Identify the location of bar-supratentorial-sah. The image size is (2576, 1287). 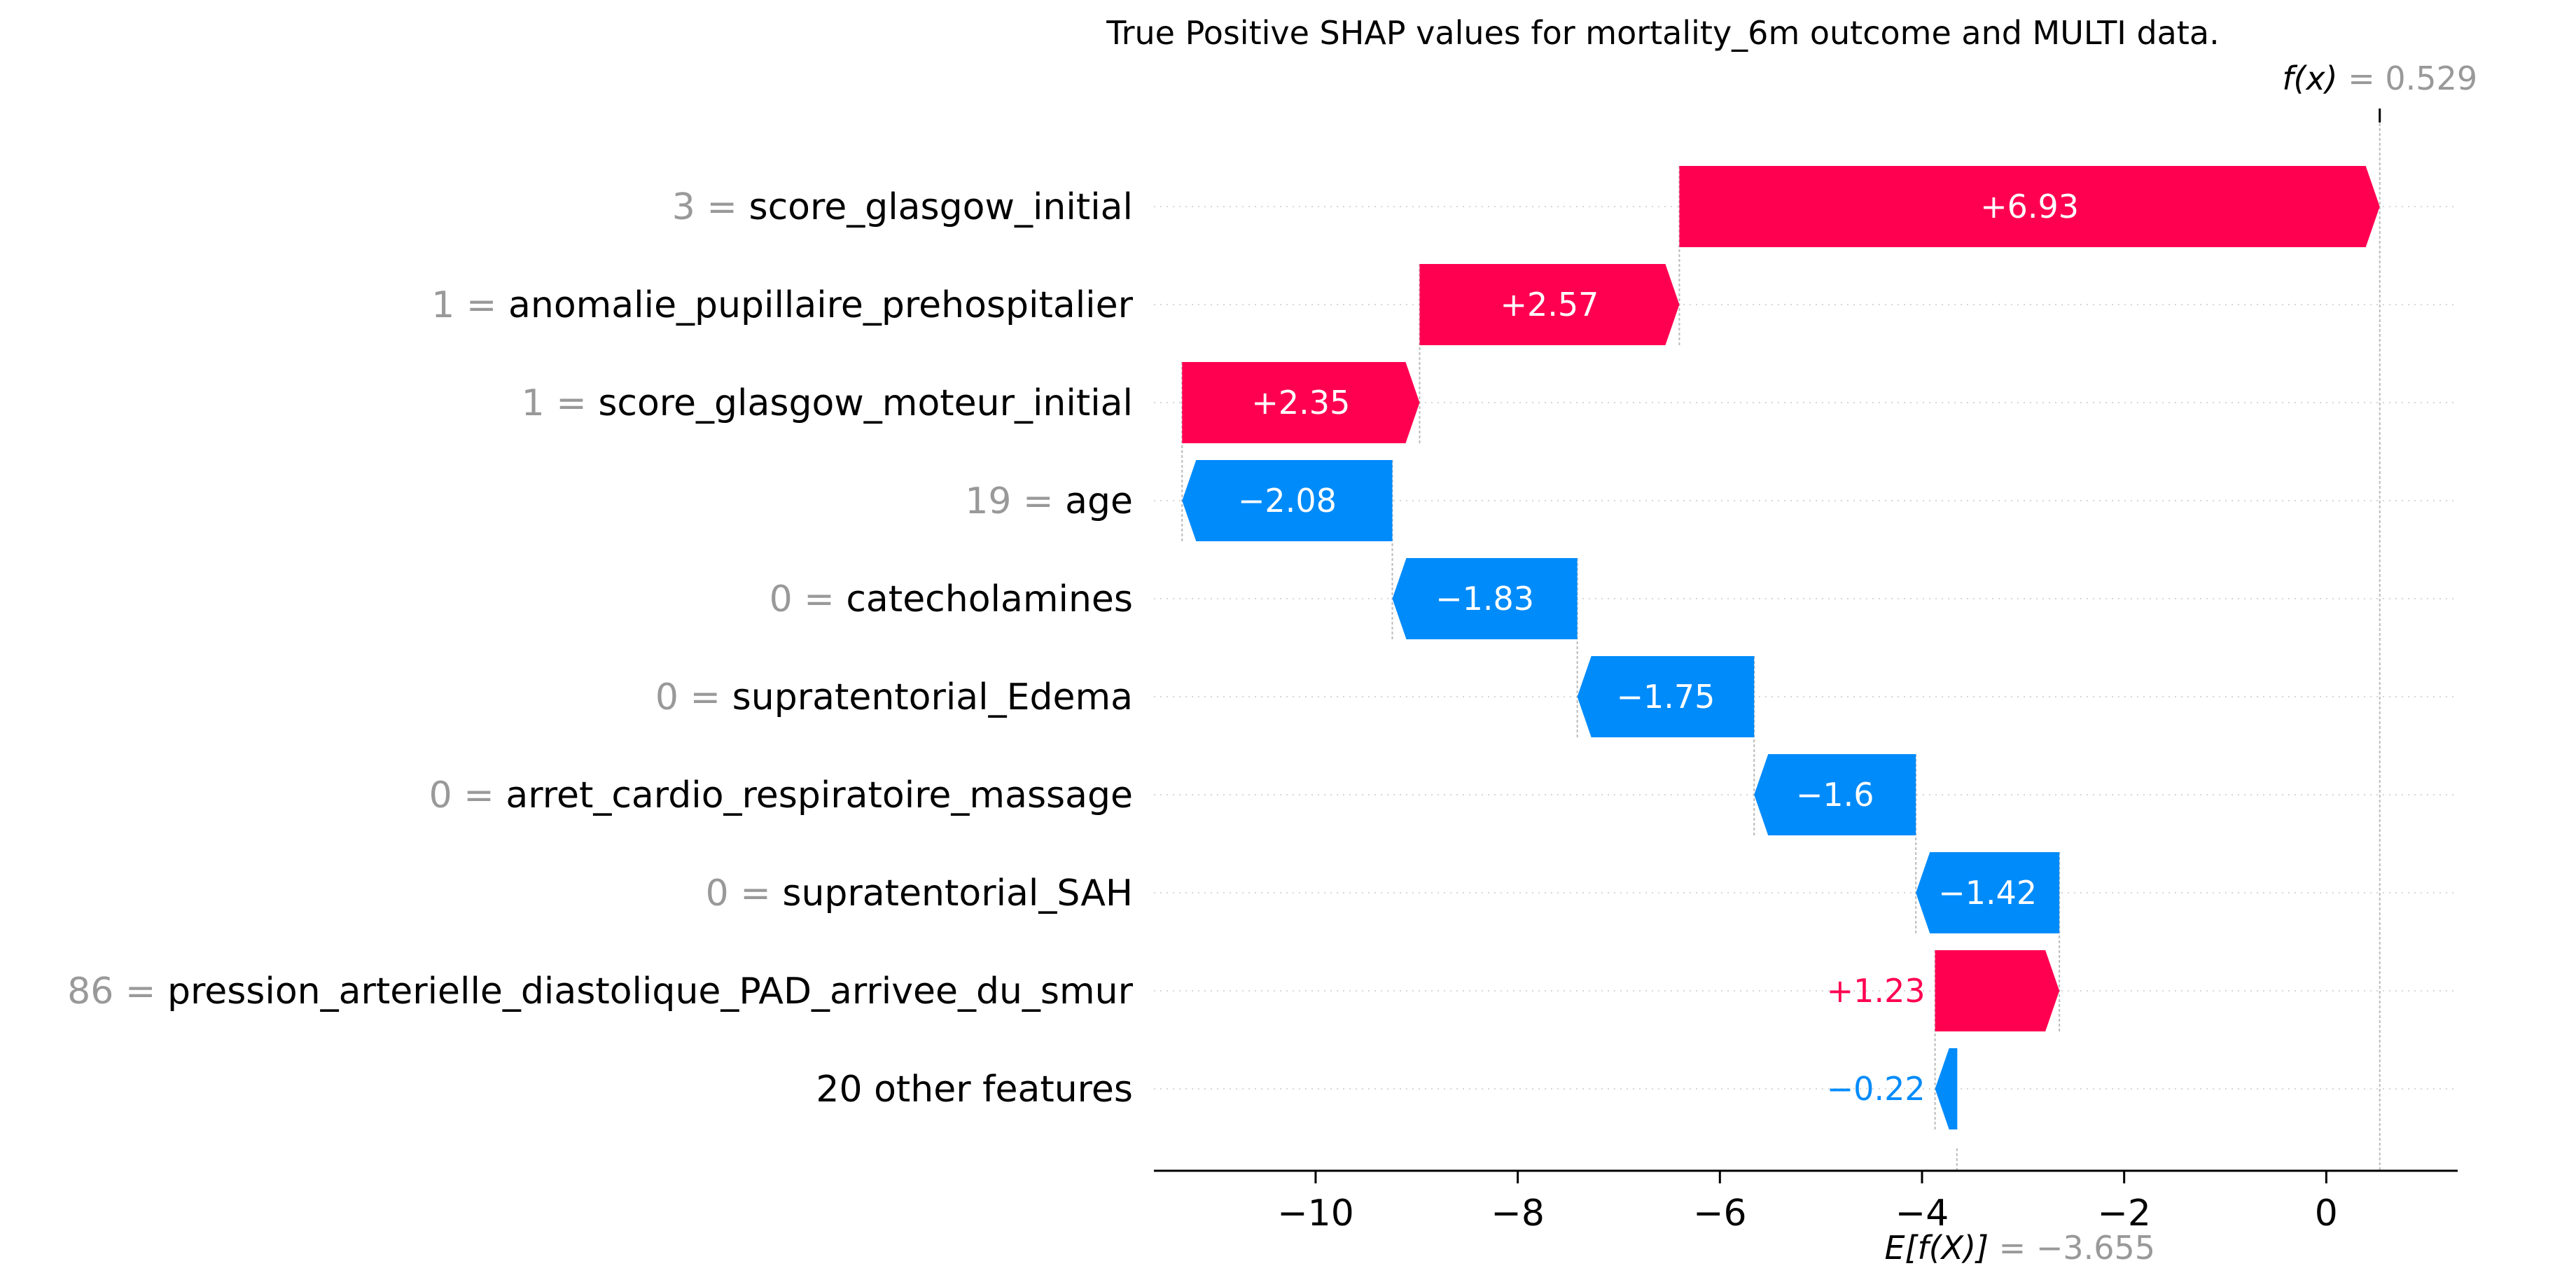
(1988, 892).